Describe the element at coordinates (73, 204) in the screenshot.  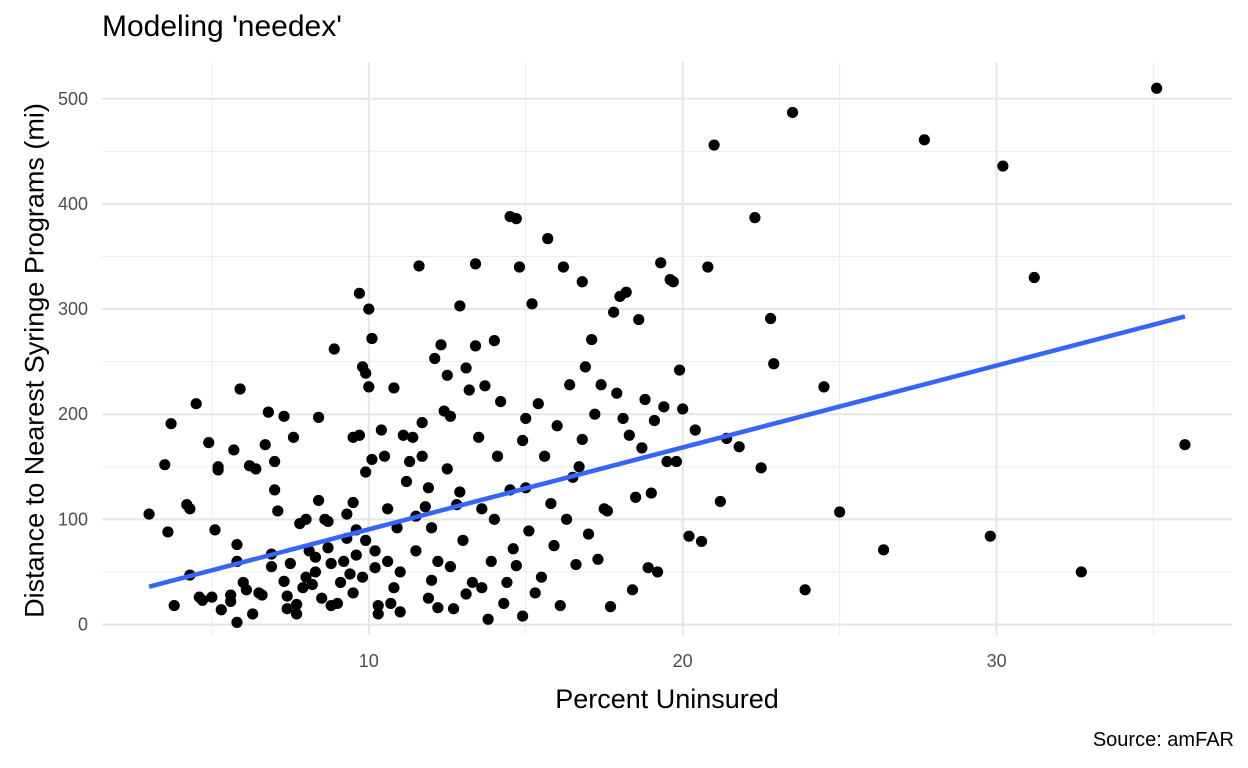
I see `y-tick-label: 400` at that location.